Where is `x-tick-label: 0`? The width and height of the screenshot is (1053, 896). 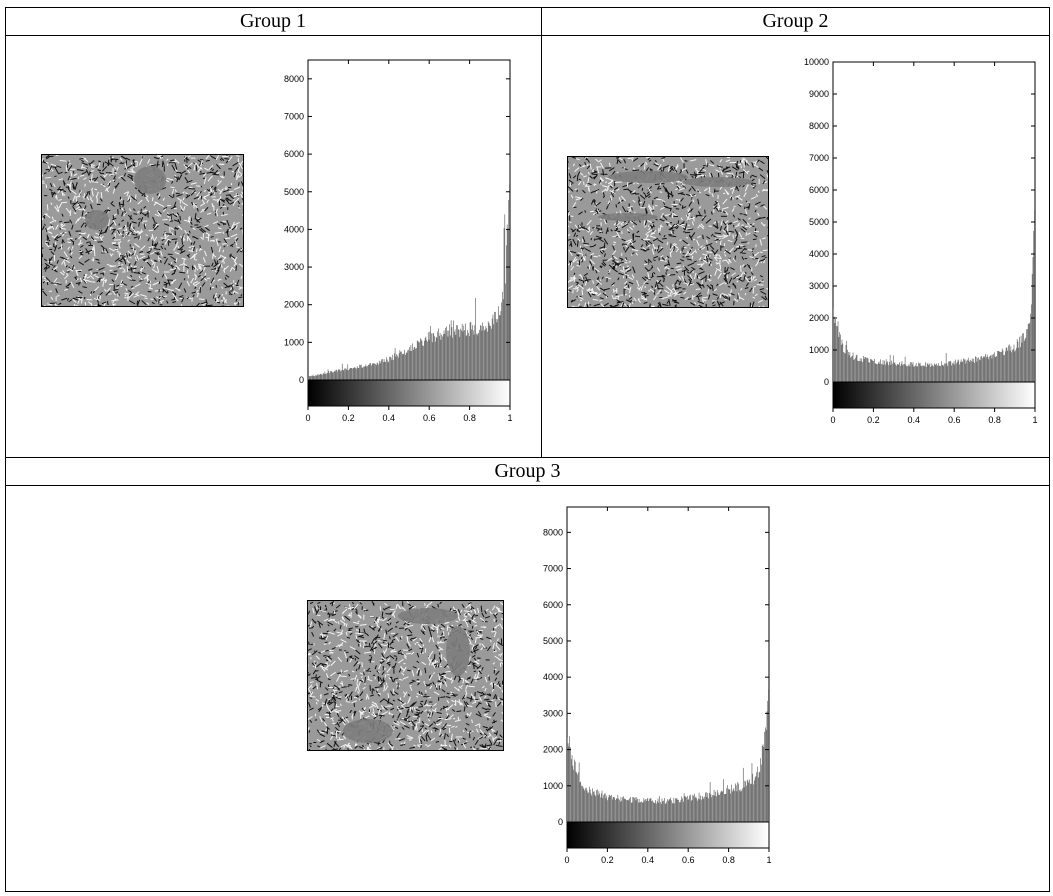 x-tick-label: 0 is located at coordinates (566, 860).